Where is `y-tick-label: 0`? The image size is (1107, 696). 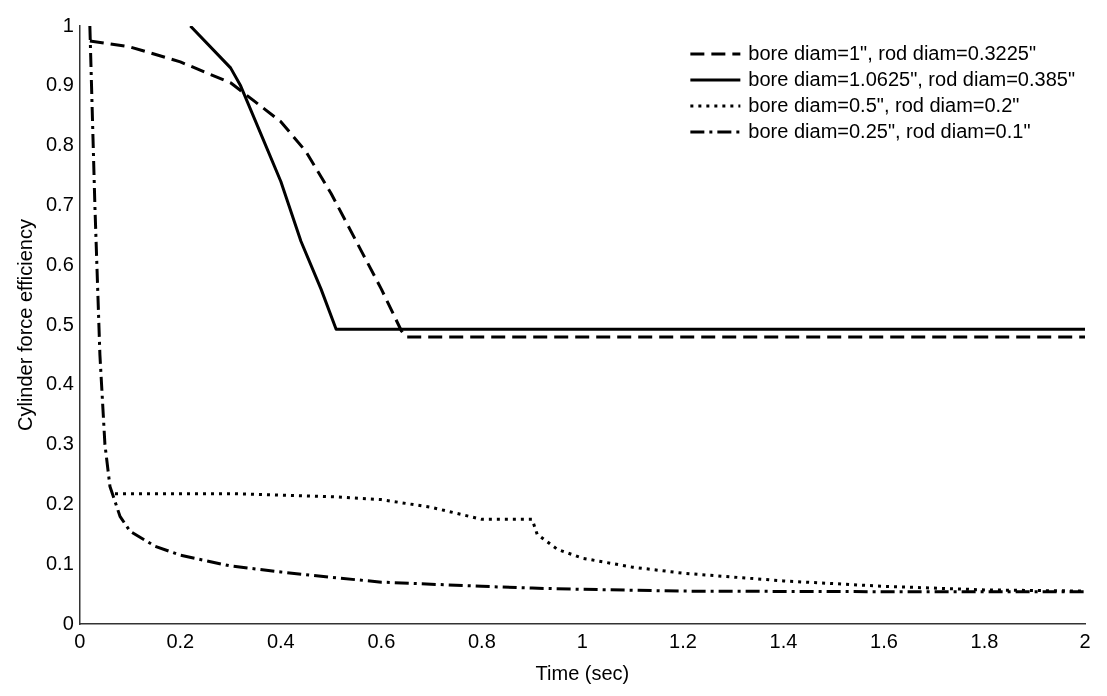
y-tick-label: 0 is located at coordinates (68, 622).